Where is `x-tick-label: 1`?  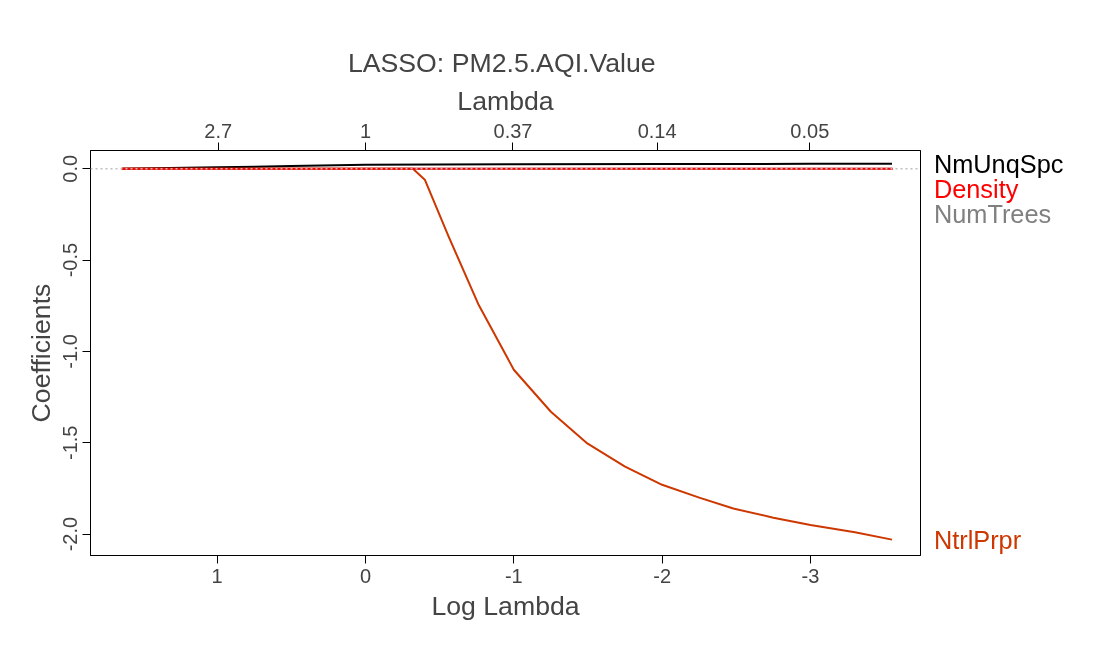
x-tick-label: 1 is located at coordinates (217, 575).